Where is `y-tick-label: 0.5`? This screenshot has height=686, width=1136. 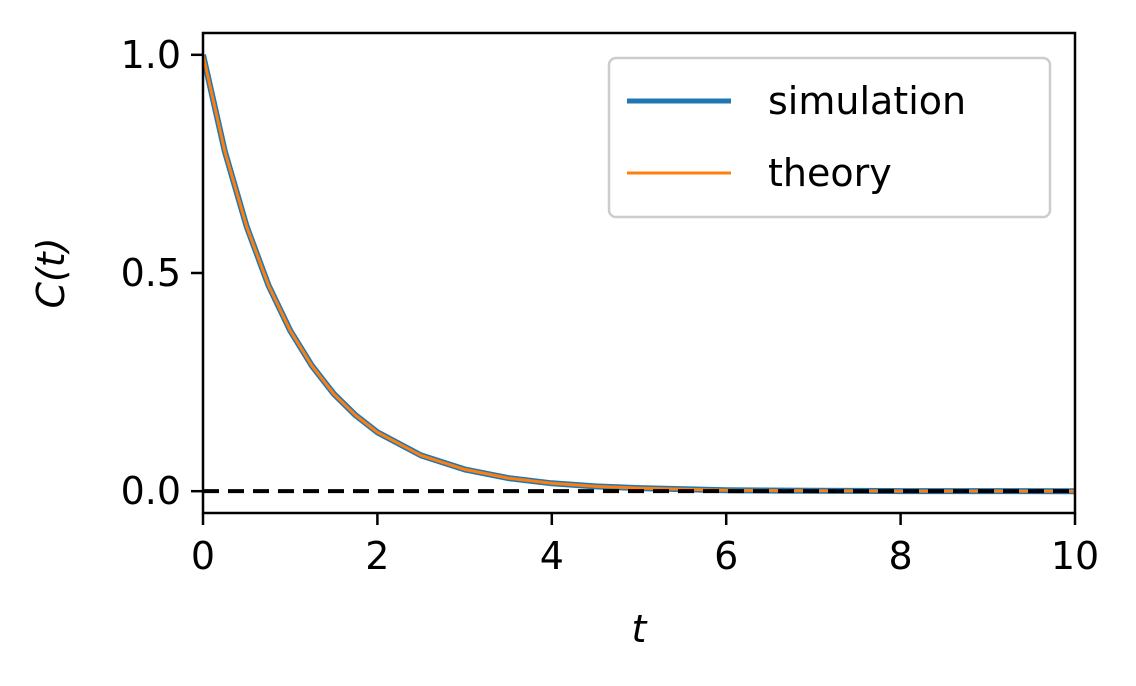
y-tick-label: 0.5 is located at coordinates (151, 273).